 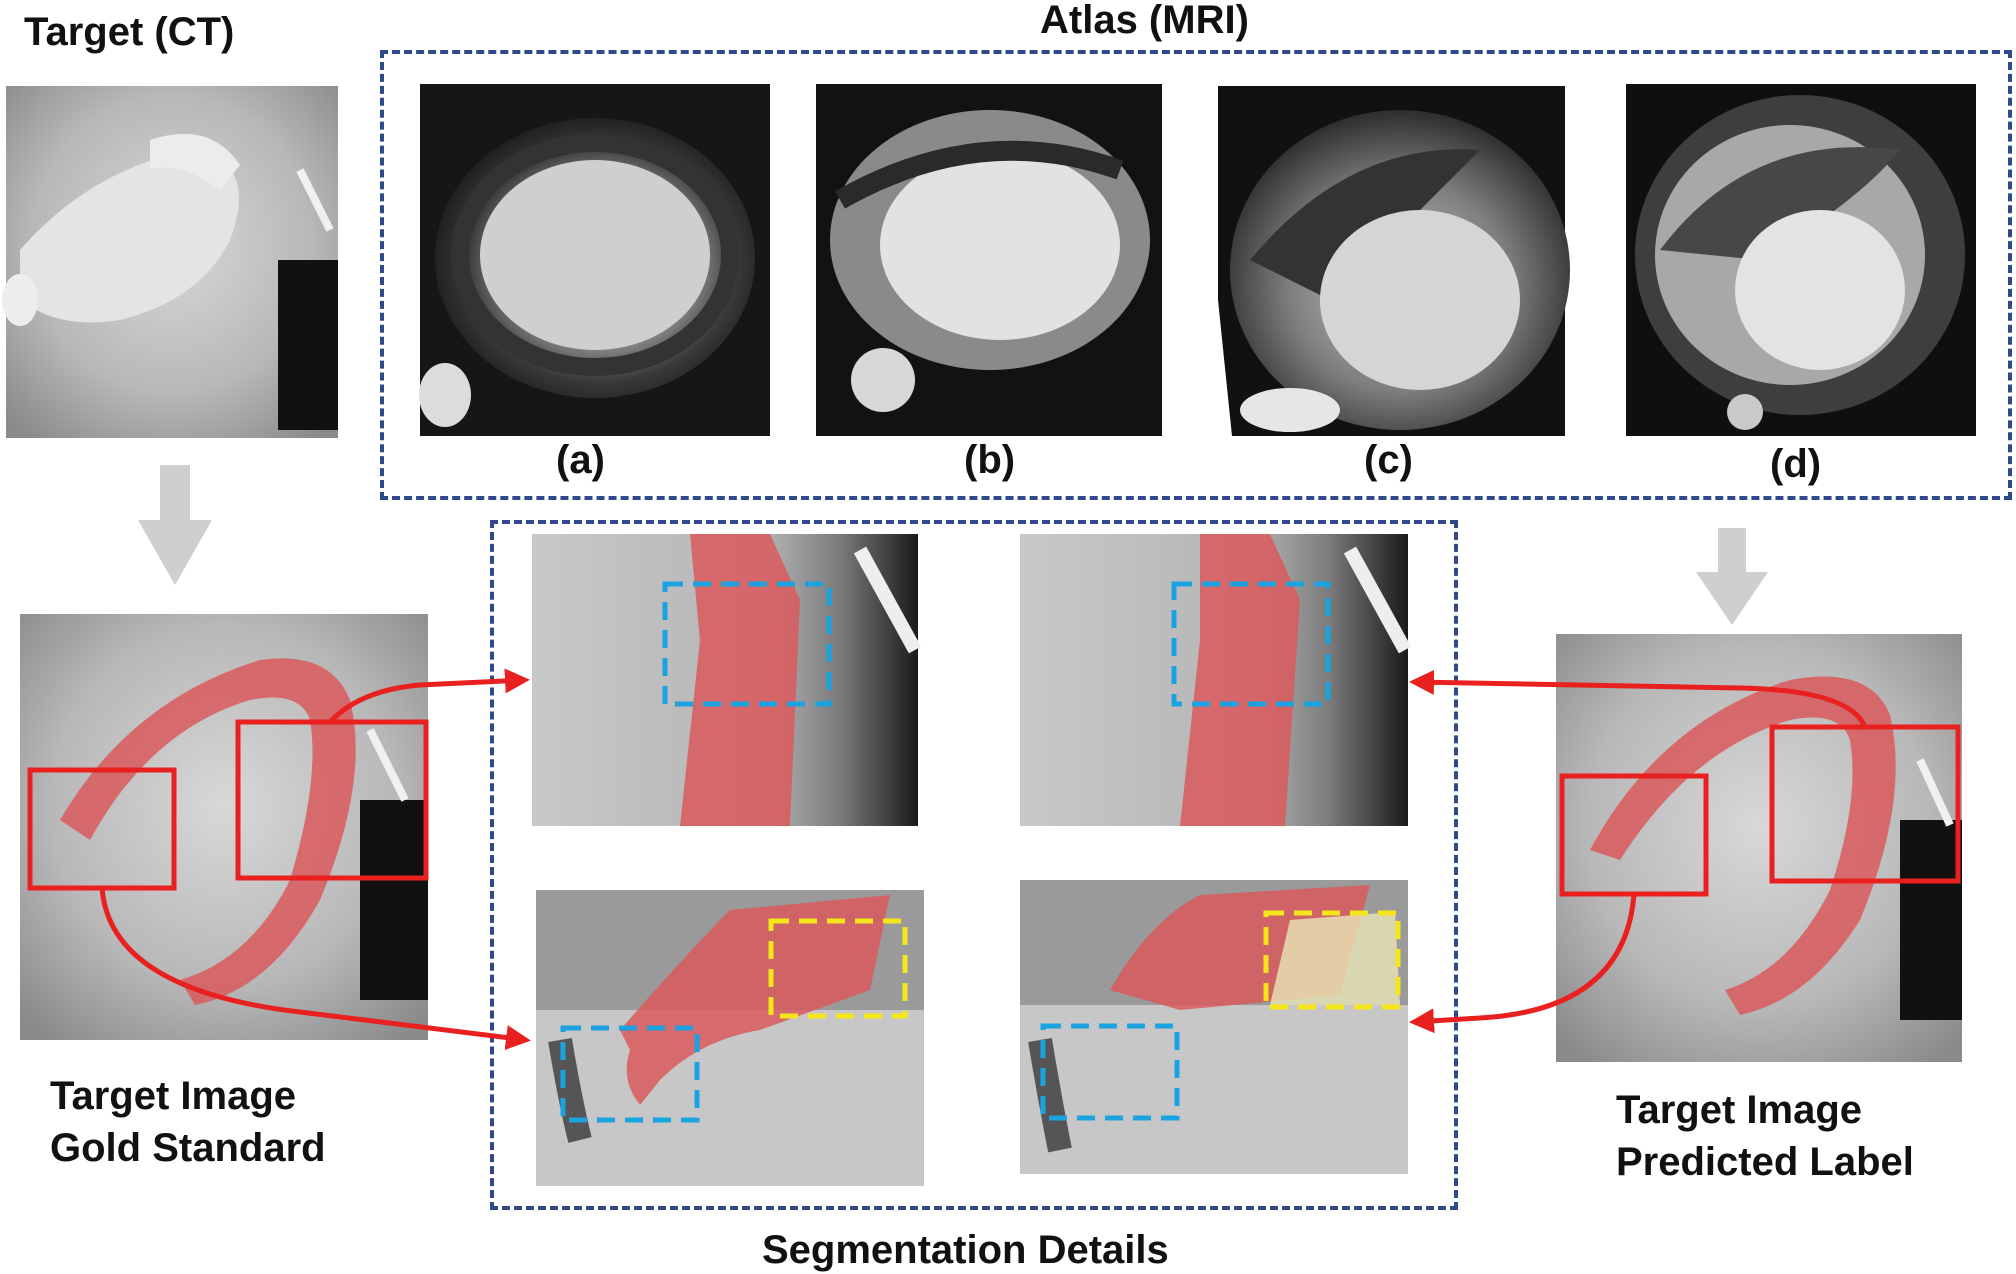 I want to click on atlas-mri-title: Atlas (MRI), so click(x=1144, y=21).